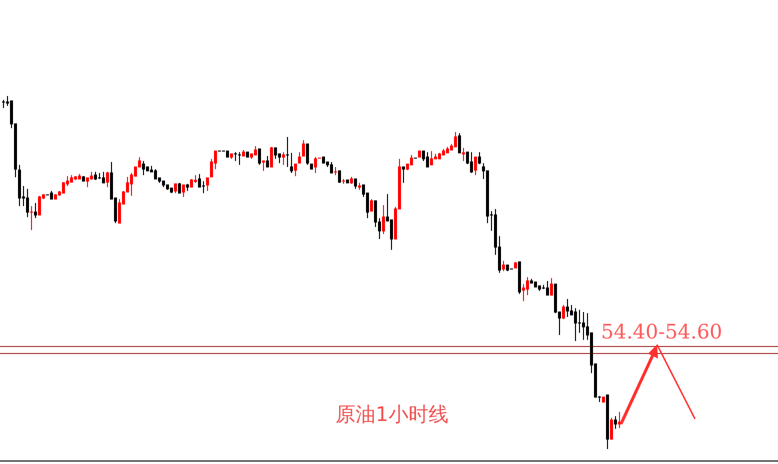 This screenshot has height=464, width=778. I want to click on annotation: 54.40-54.60, so click(661, 332).